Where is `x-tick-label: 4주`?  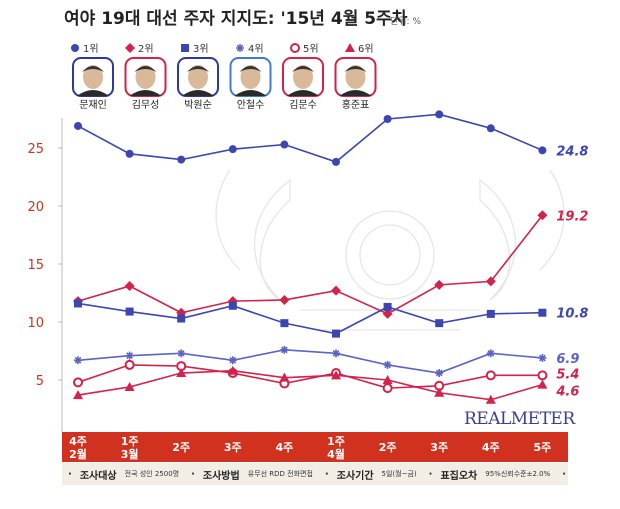 x-tick-label: 4주 is located at coordinates (78, 441).